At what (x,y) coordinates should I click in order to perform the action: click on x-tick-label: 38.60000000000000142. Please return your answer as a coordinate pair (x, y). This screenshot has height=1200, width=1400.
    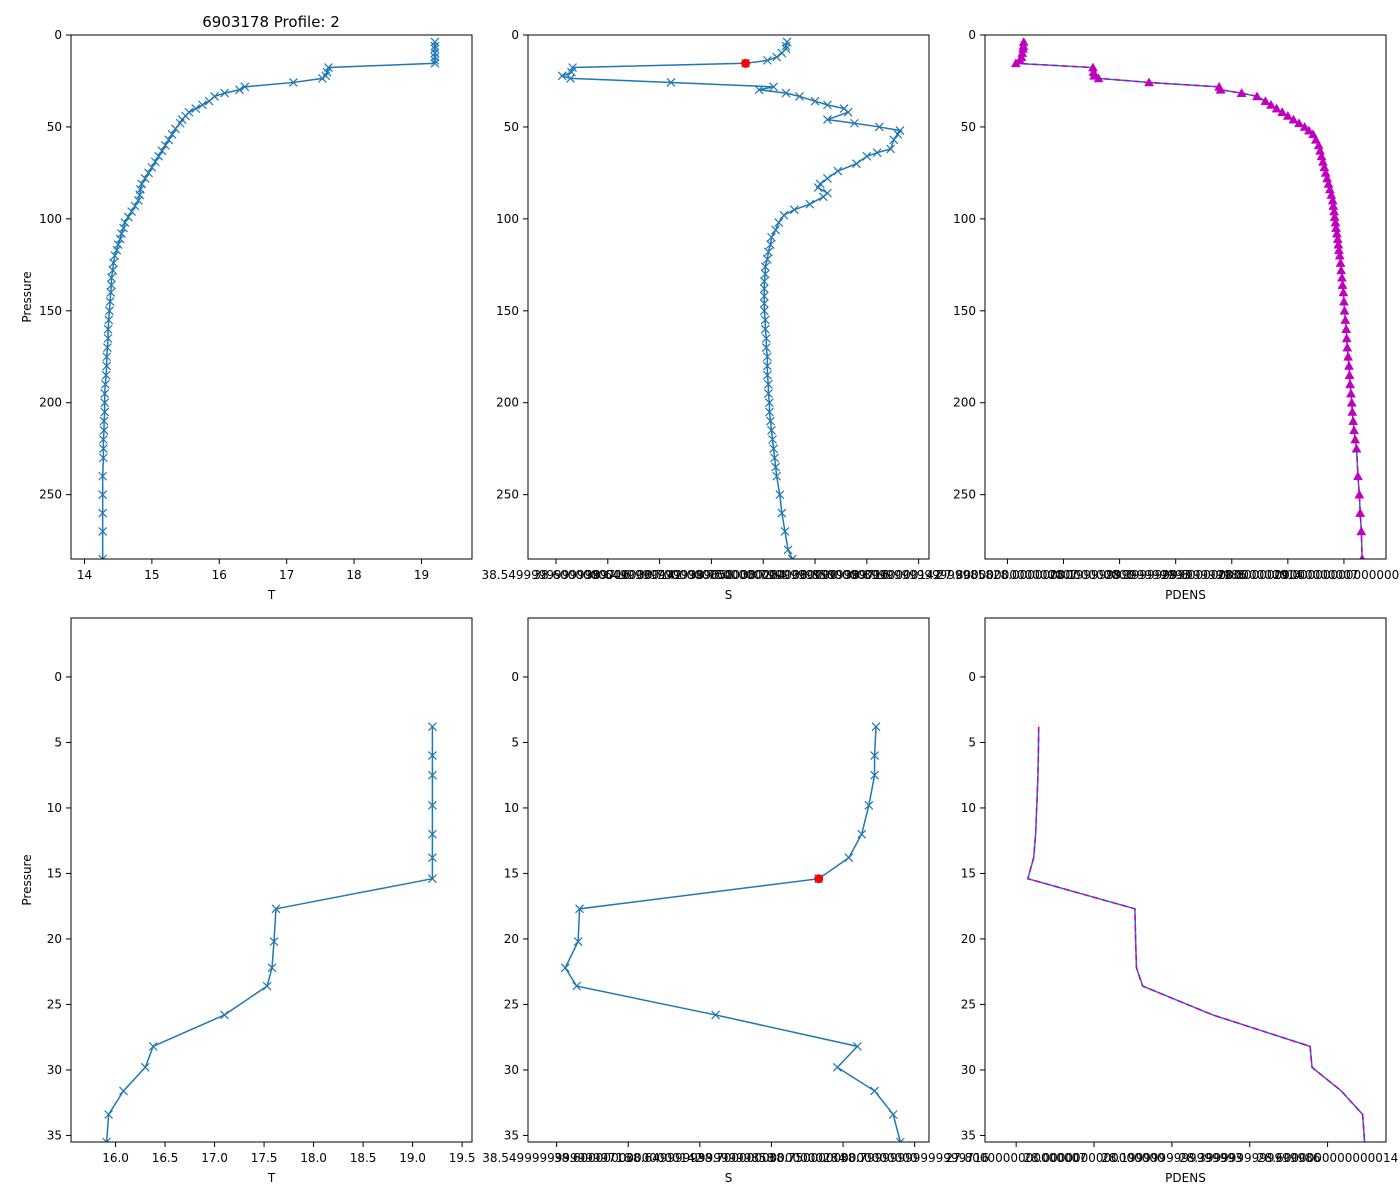
    Looking at the image, I should click on (607, 575).